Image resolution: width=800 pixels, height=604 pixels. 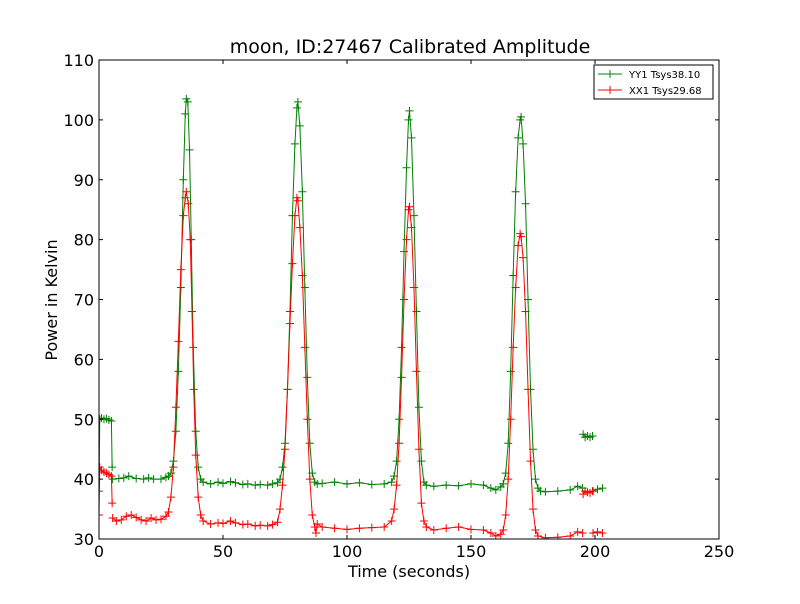 What do you see at coordinates (84, 180) in the screenshot?
I see `y-tick-label: 90` at bounding box center [84, 180].